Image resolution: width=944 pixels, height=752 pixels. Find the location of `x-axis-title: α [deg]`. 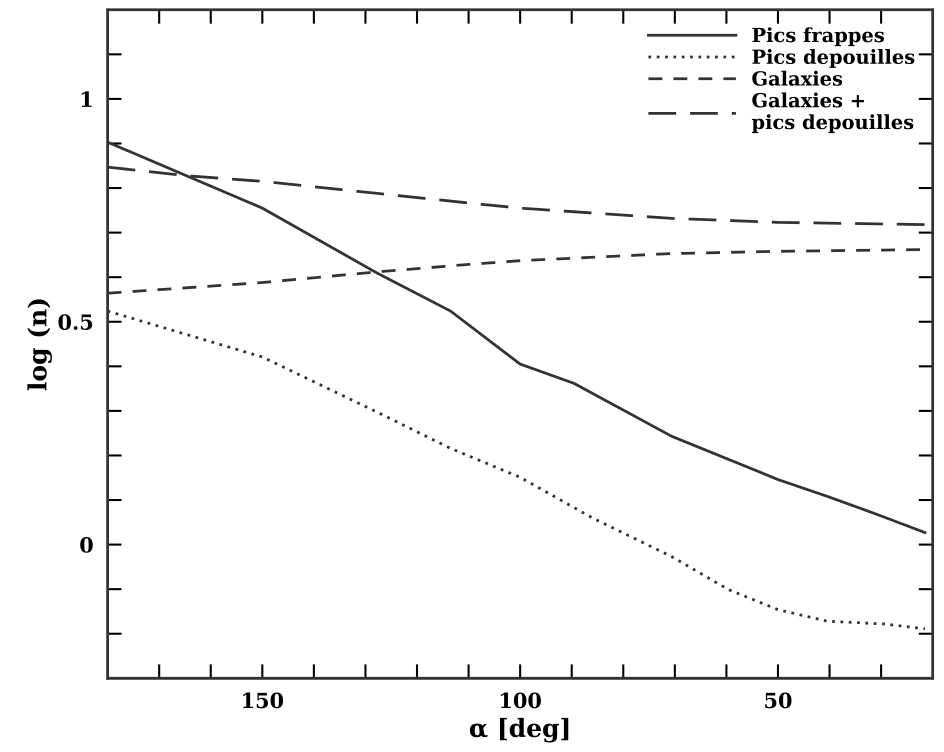

x-axis-title: α [deg] is located at coordinates (519, 730).